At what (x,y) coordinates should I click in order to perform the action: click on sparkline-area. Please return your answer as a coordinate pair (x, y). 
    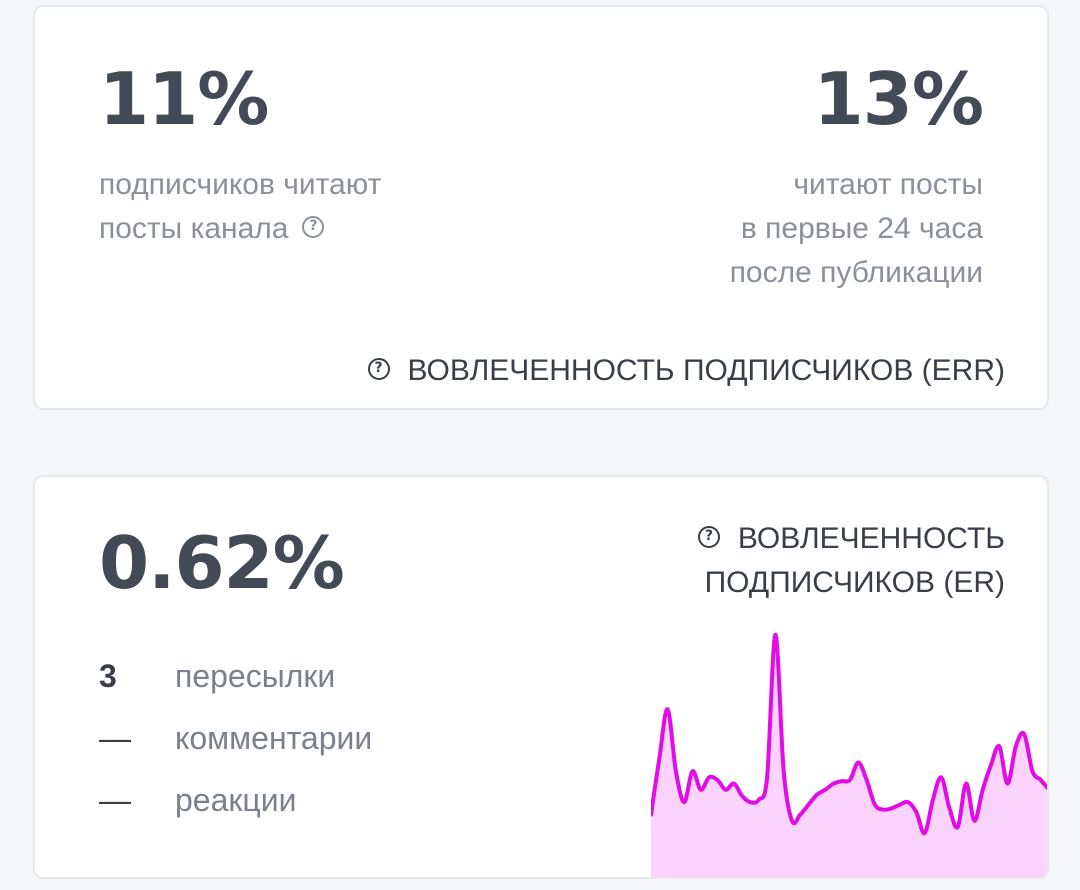
    Looking at the image, I should click on (849, 755).